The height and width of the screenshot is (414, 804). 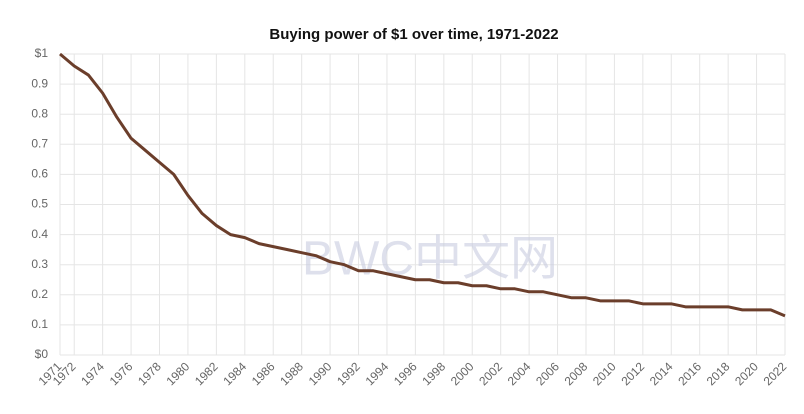 What do you see at coordinates (661, 373) in the screenshot?
I see `x-tick-label: 2014` at bounding box center [661, 373].